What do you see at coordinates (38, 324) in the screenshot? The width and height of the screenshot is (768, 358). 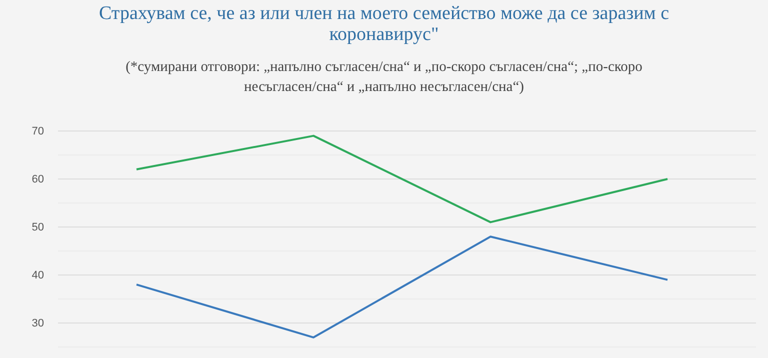 I see `y-tick-label: 30` at bounding box center [38, 324].